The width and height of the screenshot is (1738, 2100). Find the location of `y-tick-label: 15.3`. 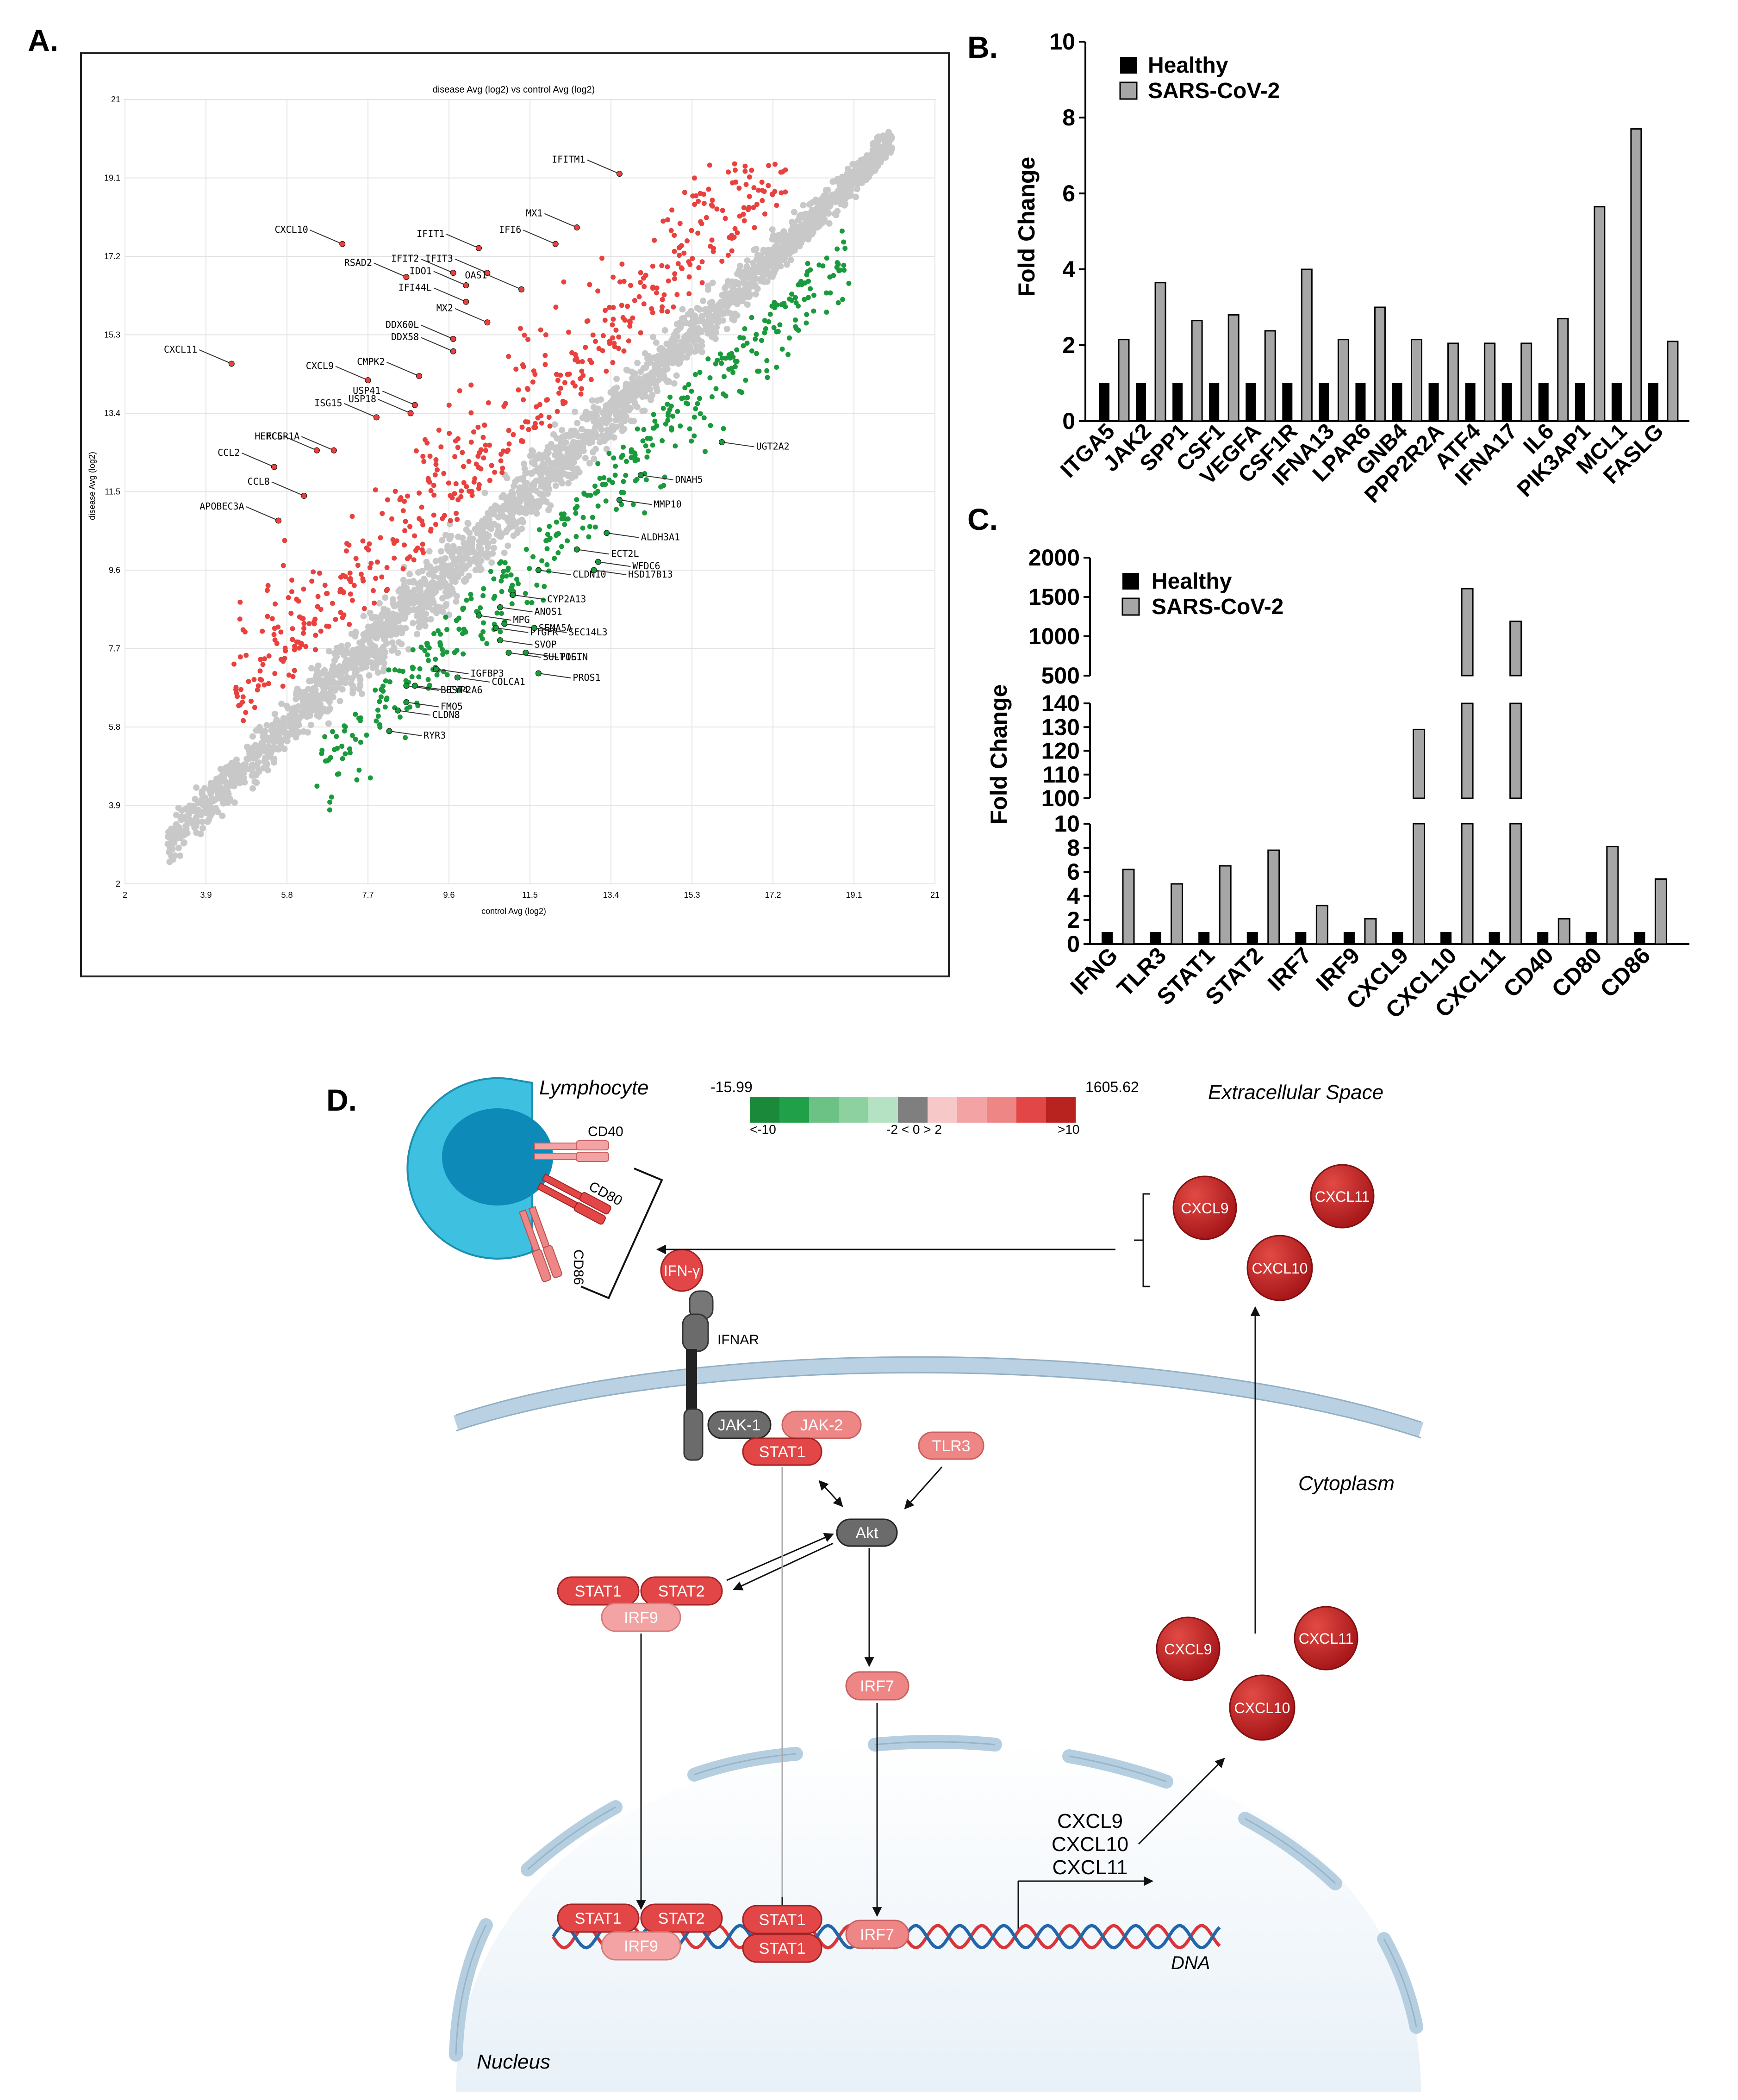

y-tick-label: 15.3 is located at coordinates (112, 335).